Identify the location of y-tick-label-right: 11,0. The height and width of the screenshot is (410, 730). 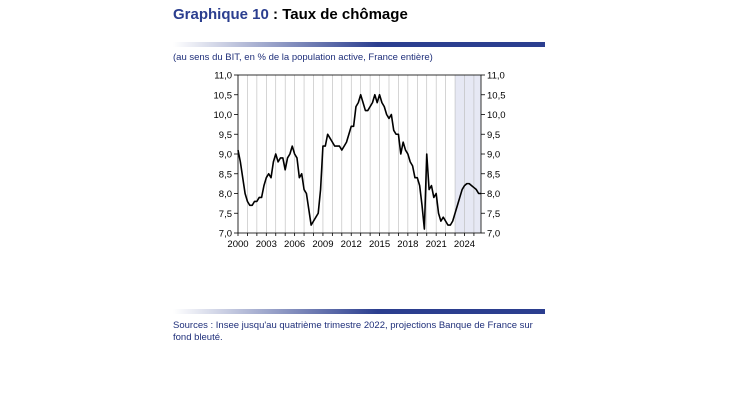
(496, 76).